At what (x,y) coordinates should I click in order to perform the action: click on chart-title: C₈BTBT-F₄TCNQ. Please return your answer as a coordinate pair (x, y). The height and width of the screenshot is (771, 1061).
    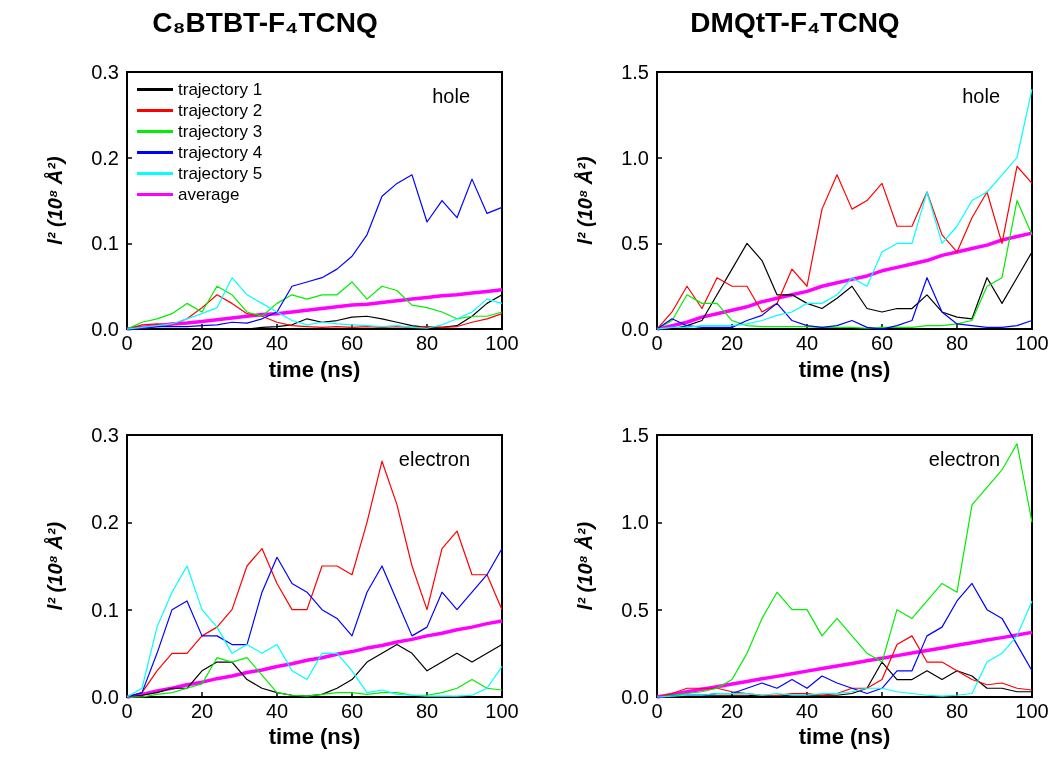
    Looking at the image, I should click on (265, 22).